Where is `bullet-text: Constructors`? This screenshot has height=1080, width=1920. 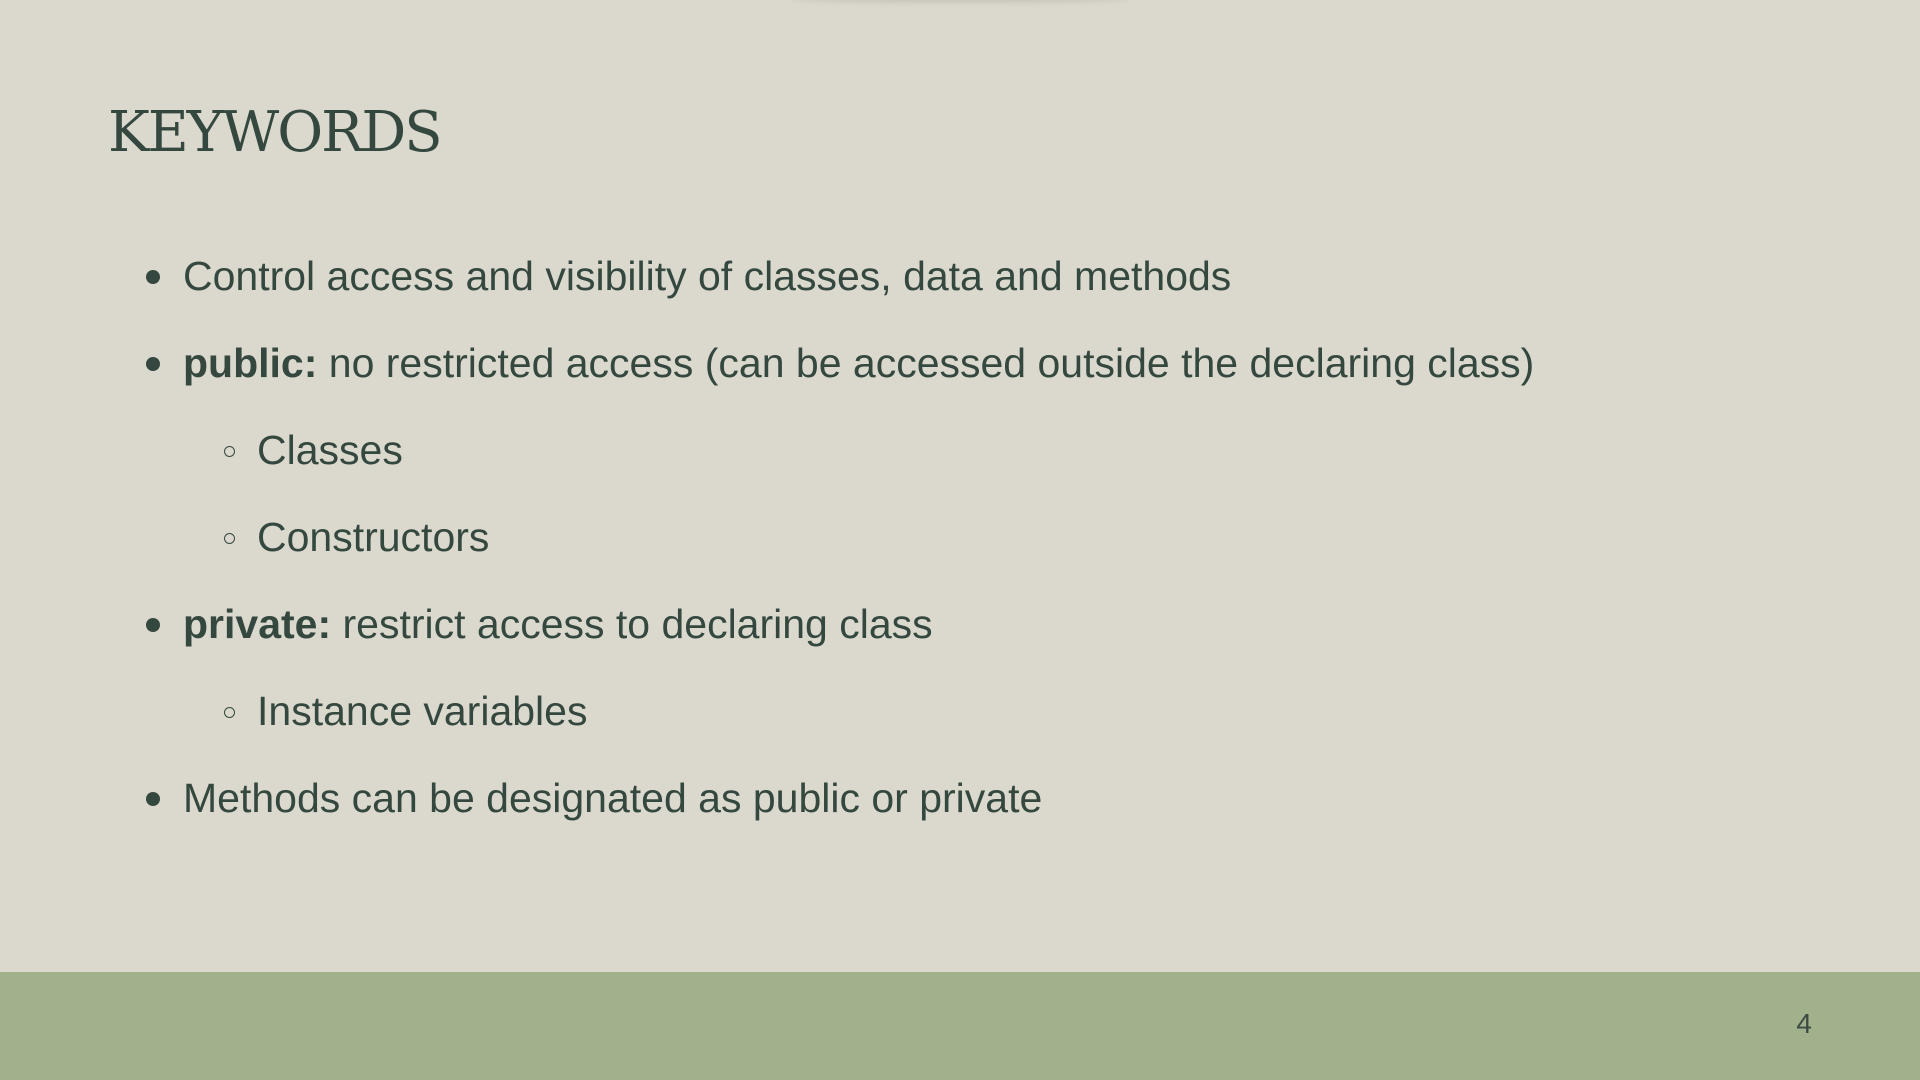 bullet-text: Constructors is located at coordinates (373, 537).